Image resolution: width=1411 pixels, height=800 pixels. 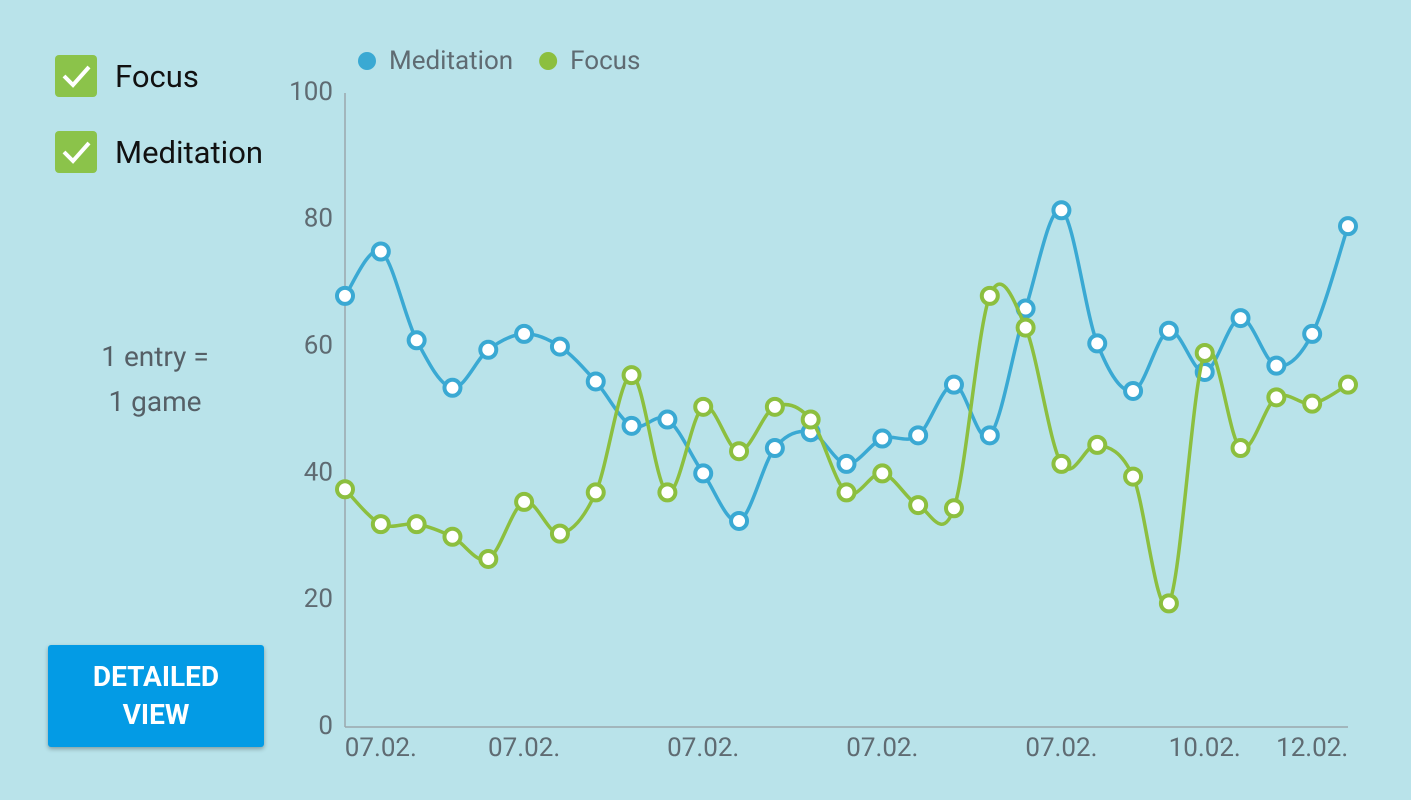 What do you see at coordinates (311, 92) in the screenshot?
I see `y-tick-label: 100` at bounding box center [311, 92].